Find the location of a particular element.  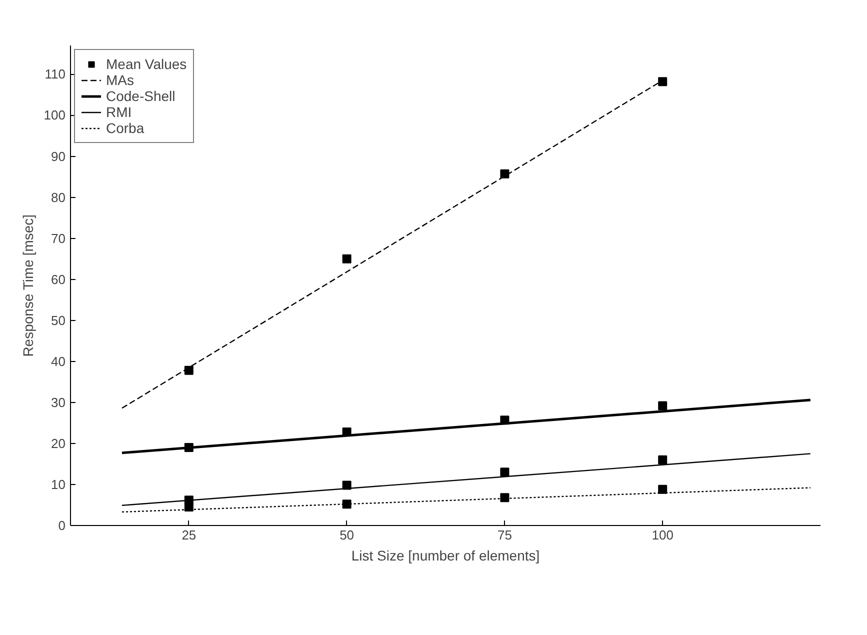

x-tick-label: 100 is located at coordinates (663, 535).